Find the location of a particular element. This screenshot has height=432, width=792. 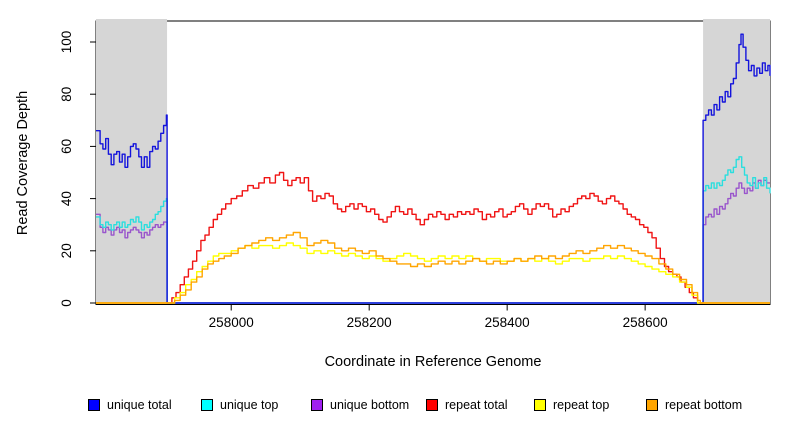

y-tick-label: 60 is located at coordinates (66, 146).